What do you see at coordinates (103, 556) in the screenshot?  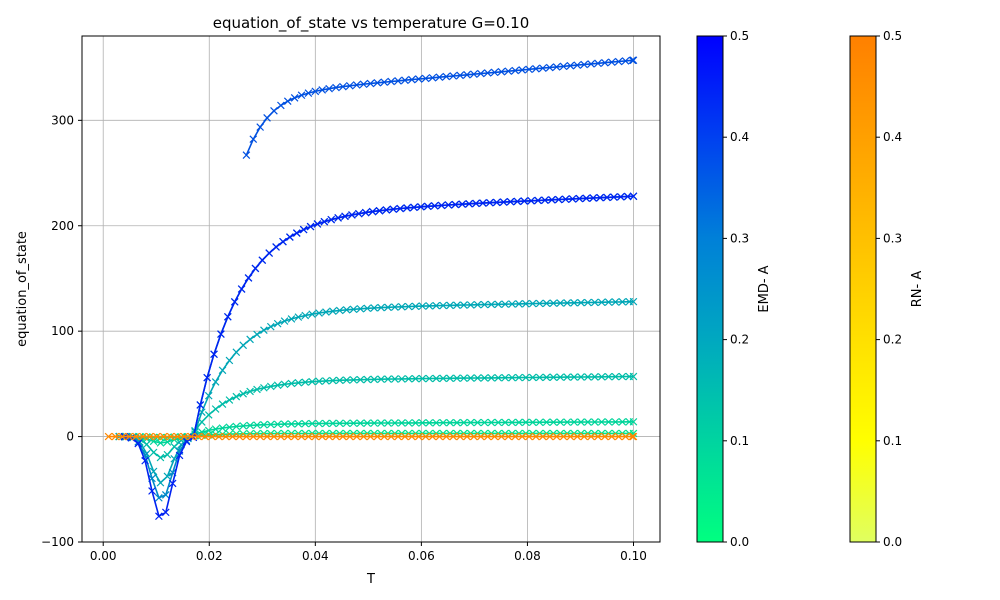 I see `x-tick-label: 0.00` at bounding box center [103, 556].